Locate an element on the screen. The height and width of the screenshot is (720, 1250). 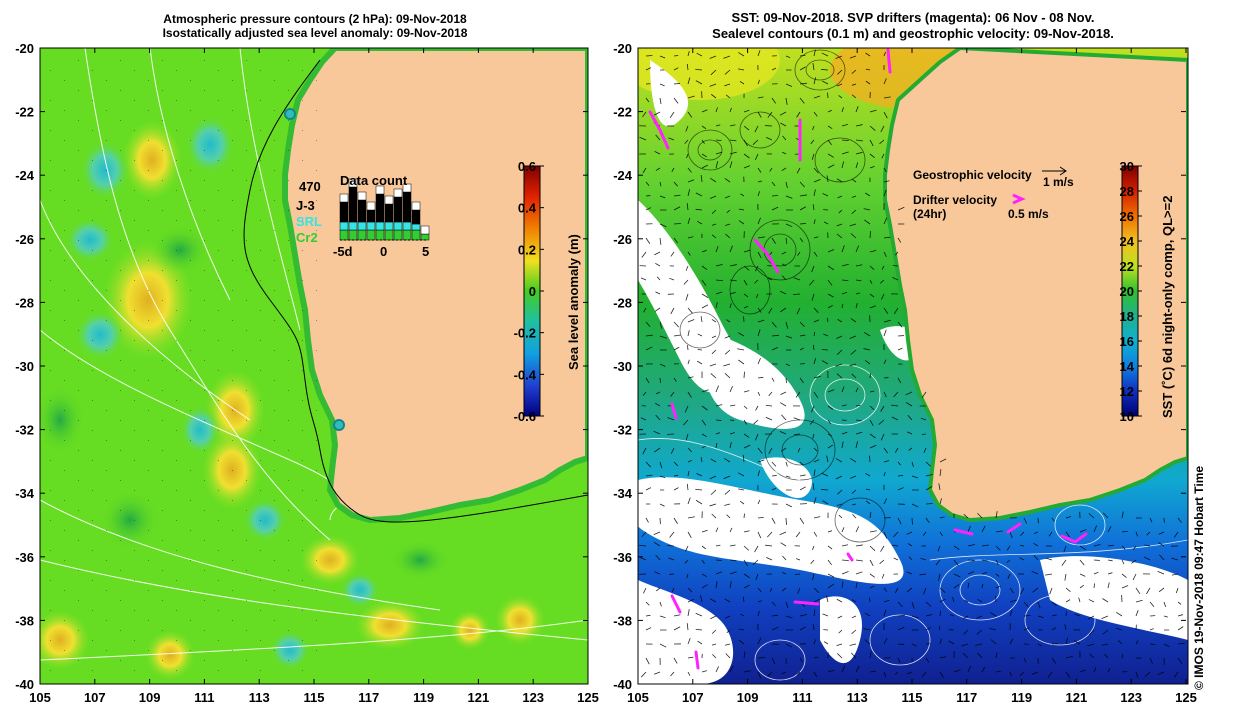
data-count-max: 470 is located at coordinates (310, 186).